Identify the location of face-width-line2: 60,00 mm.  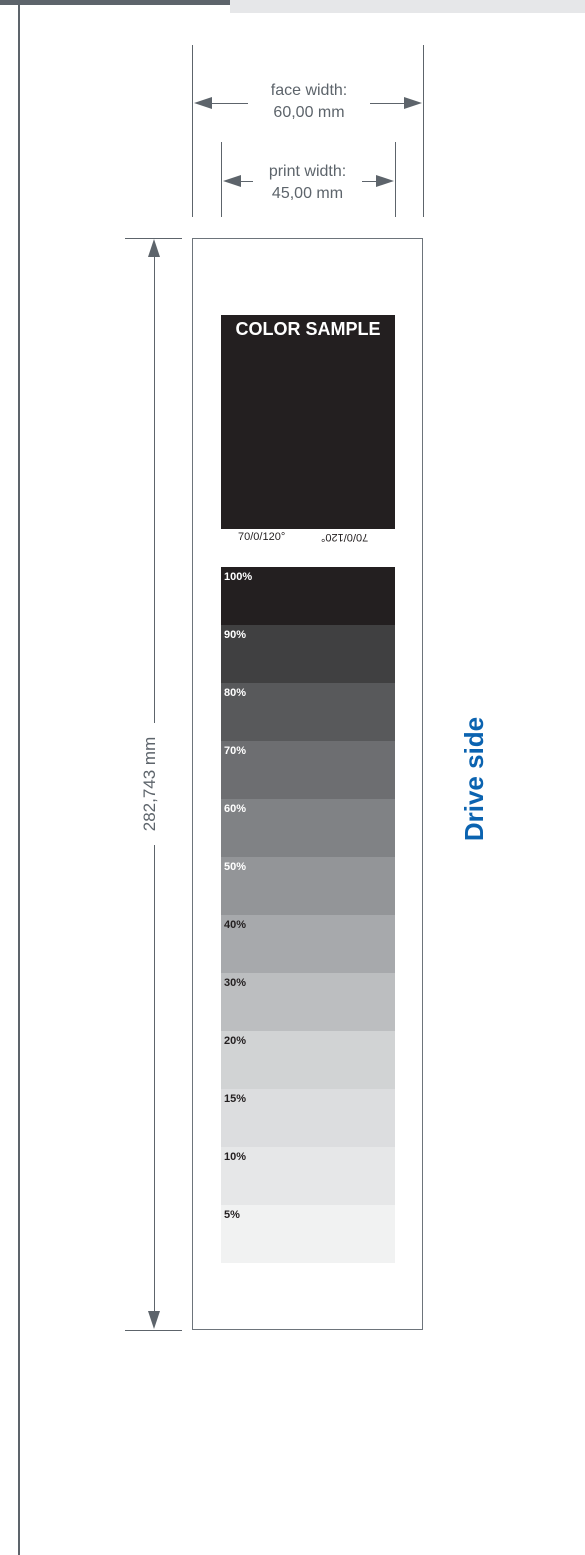
(309, 112).